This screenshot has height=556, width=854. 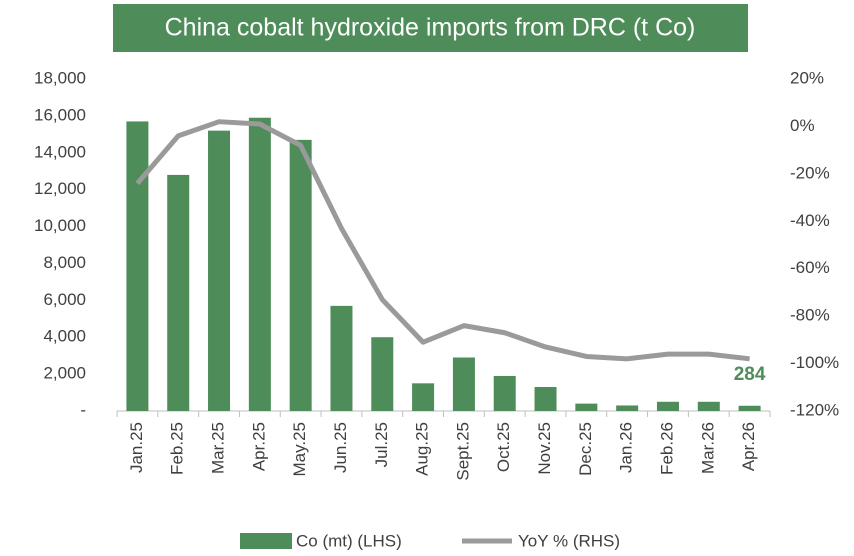 I want to click on x-tick-label: Dec.25, so click(x=585, y=449).